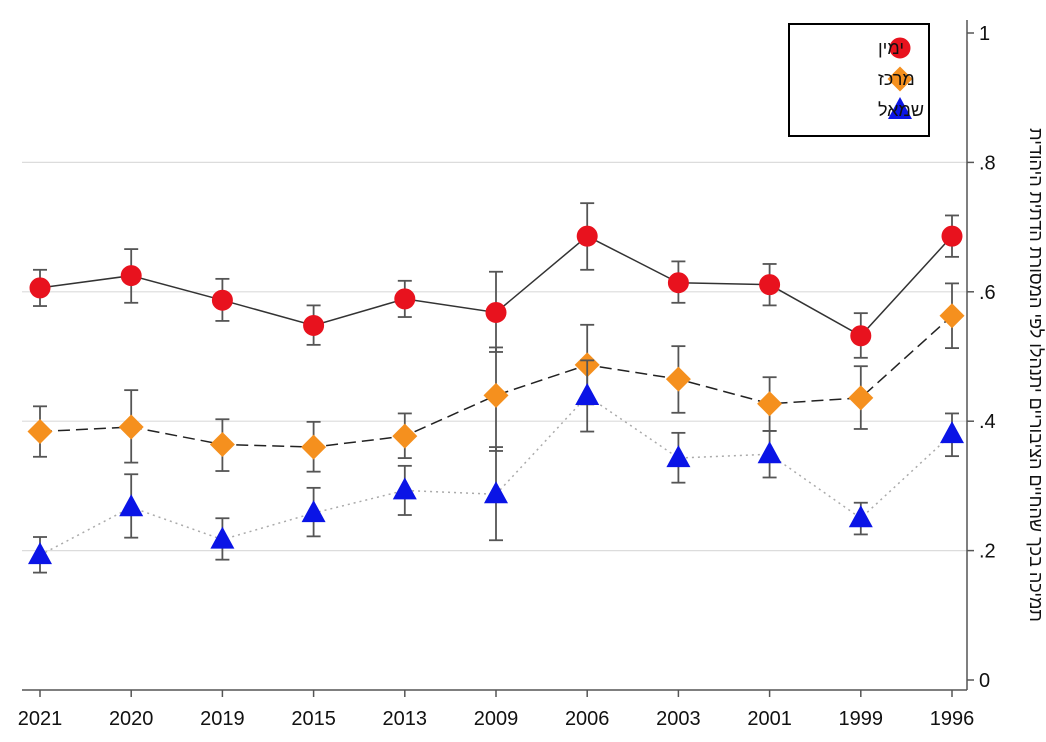 Image resolution: width=1046 pixels, height=742 pixels. What do you see at coordinates (678, 719) in the screenshot?
I see `x-tick-label: 2003` at bounding box center [678, 719].